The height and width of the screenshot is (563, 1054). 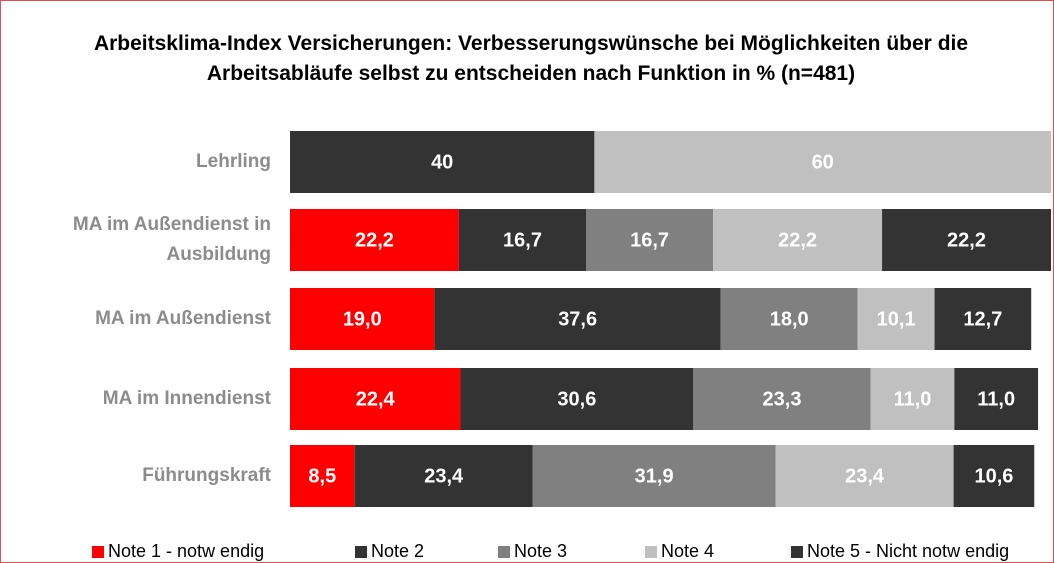 I want to click on value-label: 10,6, so click(x=993, y=476).